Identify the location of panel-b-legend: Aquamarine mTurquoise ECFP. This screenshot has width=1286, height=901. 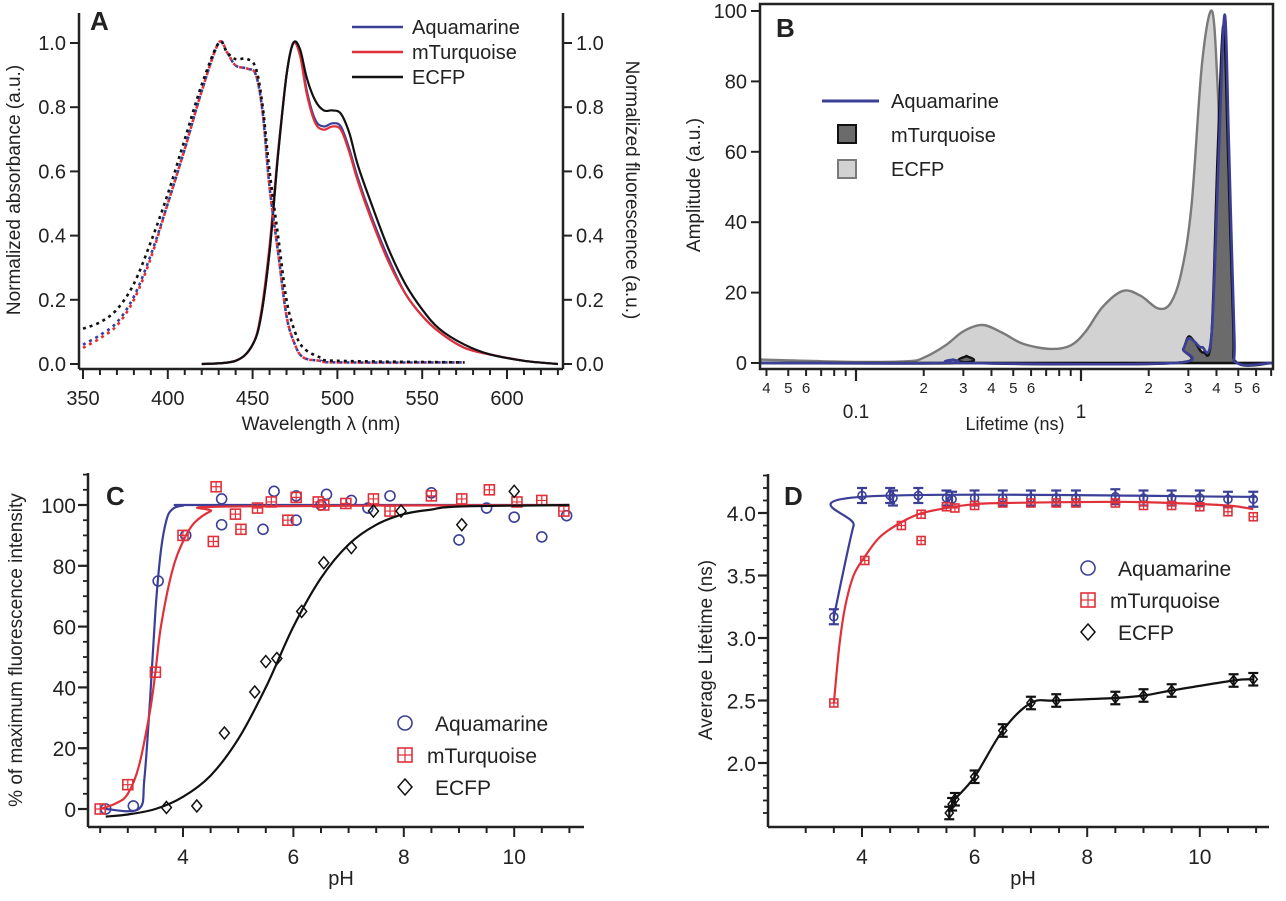
(910, 136).